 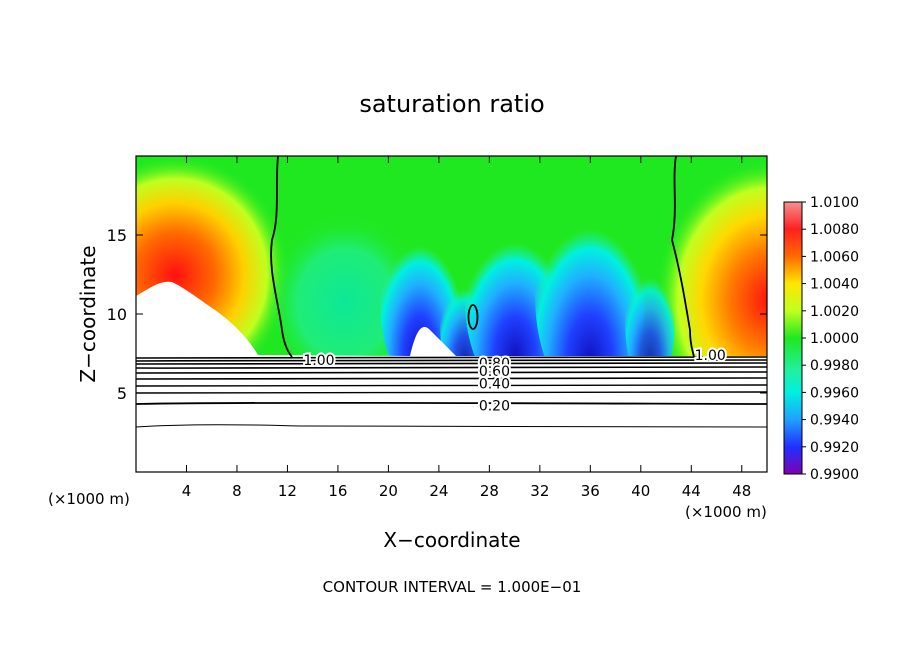 What do you see at coordinates (494, 372) in the screenshot?
I see `contour-label: 0.60` at bounding box center [494, 372].